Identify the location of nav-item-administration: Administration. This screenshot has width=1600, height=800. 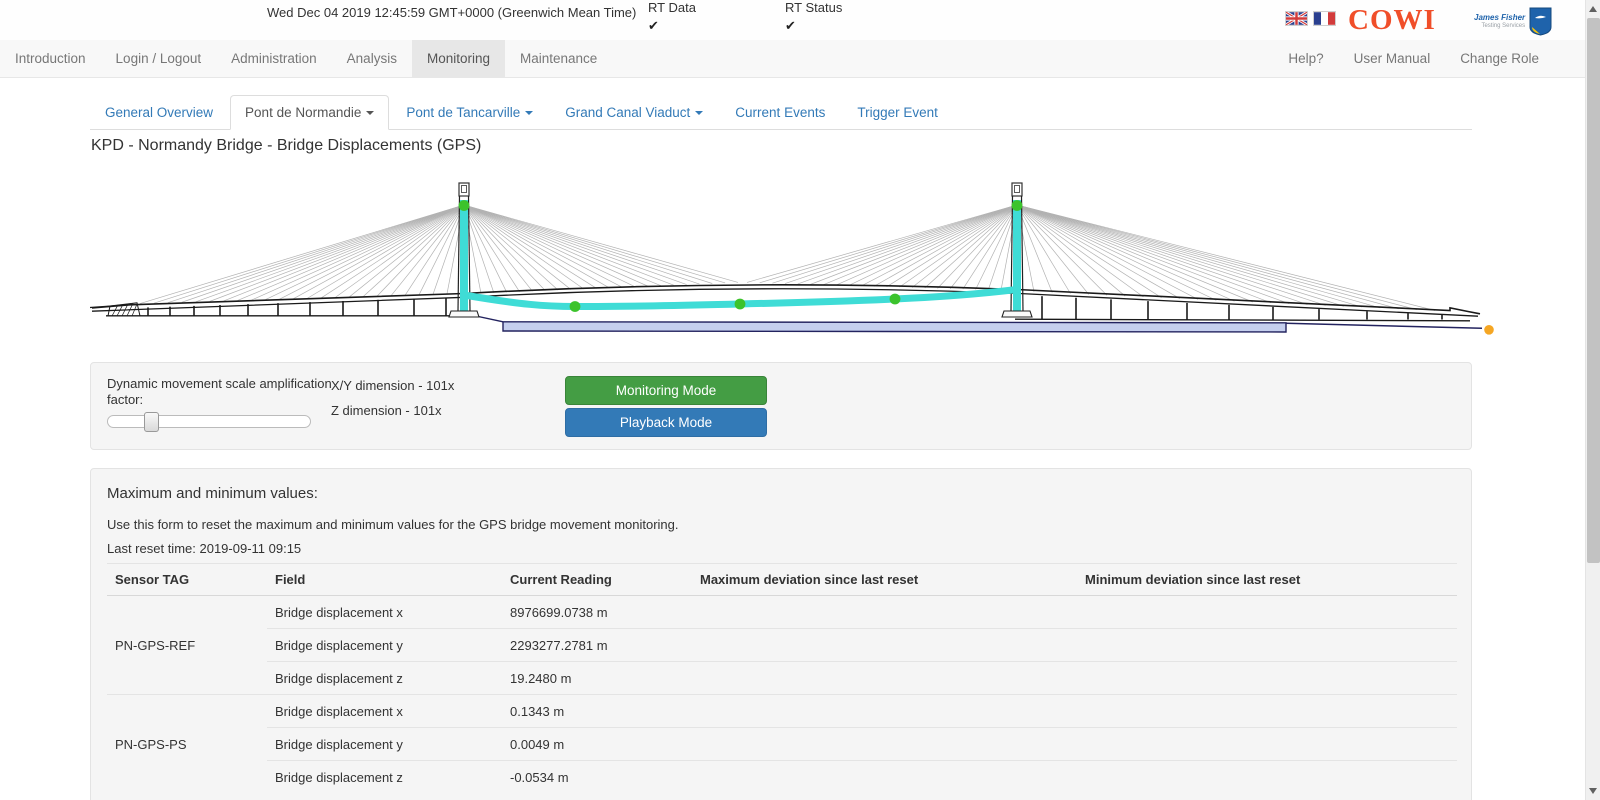
(274, 58).